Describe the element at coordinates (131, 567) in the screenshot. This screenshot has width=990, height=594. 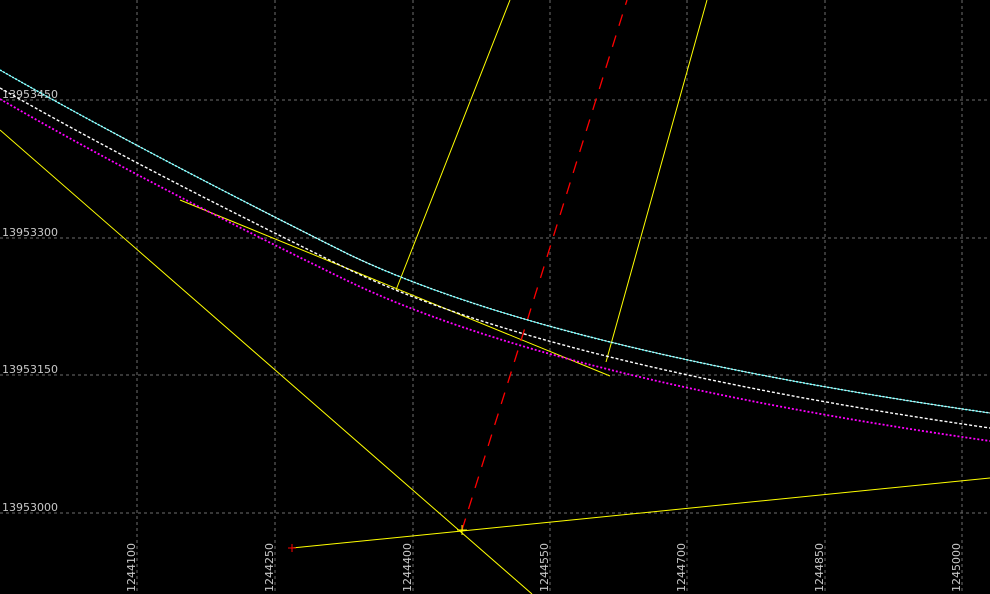
I see `x-axis-label: 1244100` at that location.